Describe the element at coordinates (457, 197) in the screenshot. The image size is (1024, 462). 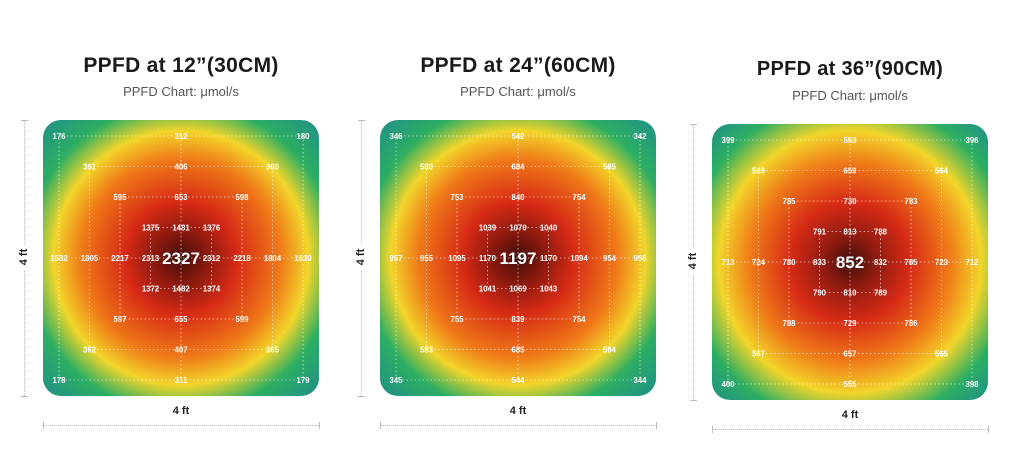
I see `ppfd-value: 753` at that location.